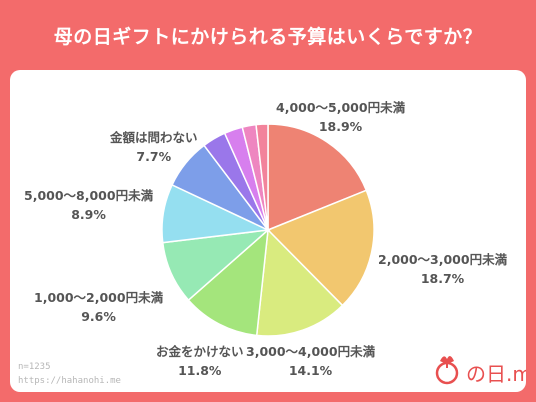  What do you see at coordinates (310, 370) in the screenshot?
I see `slice-percent: 14.1%` at bounding box center [310, 370].